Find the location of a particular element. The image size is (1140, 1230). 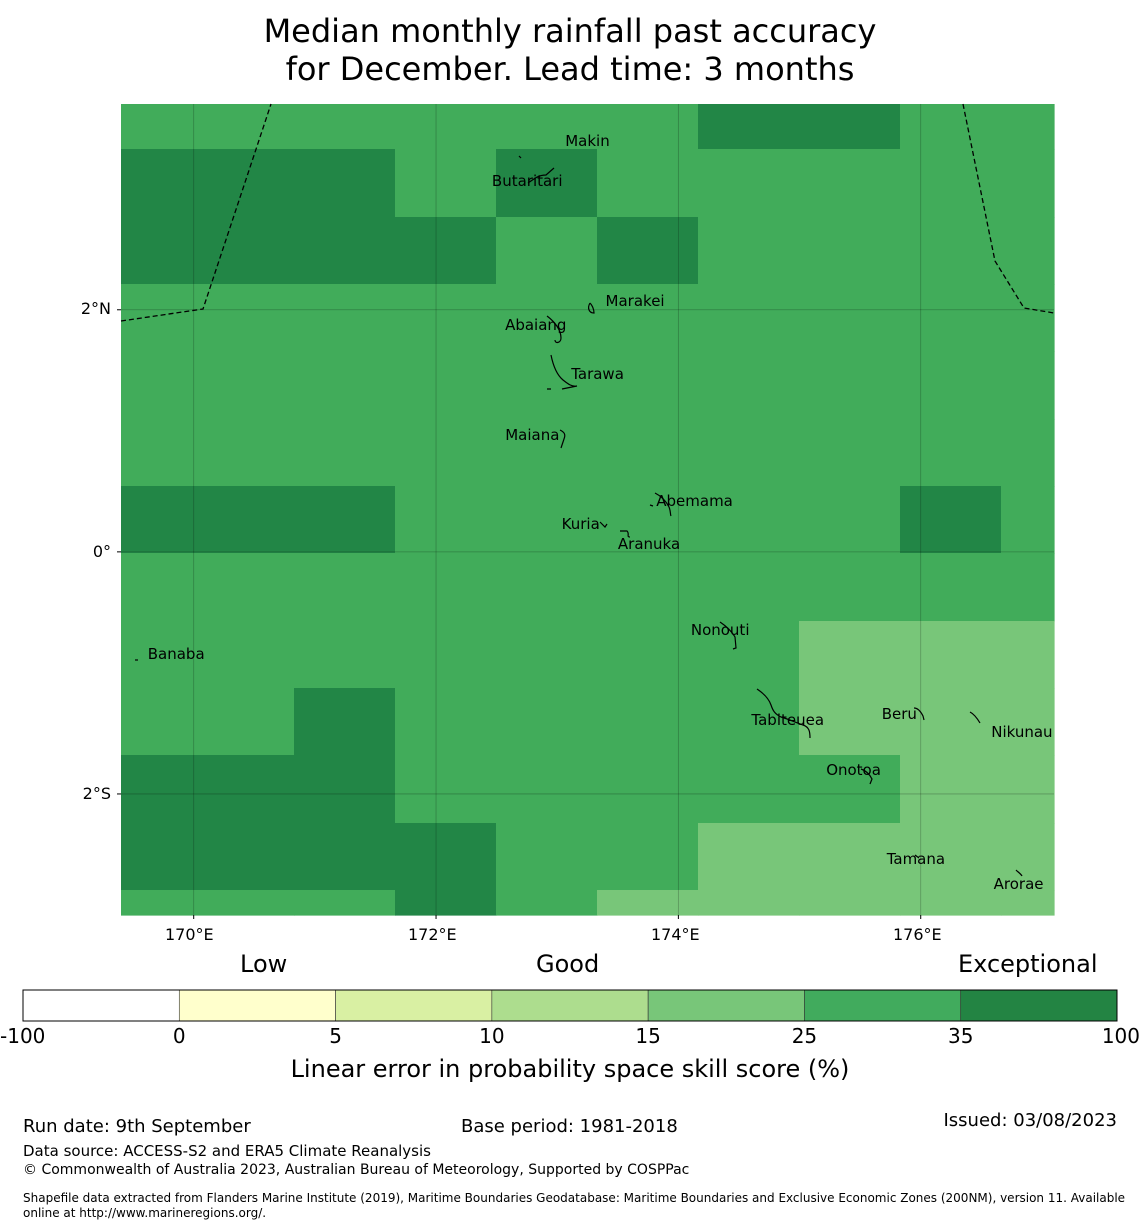

island-outline-nikunau is located at coordinates (975, 717).